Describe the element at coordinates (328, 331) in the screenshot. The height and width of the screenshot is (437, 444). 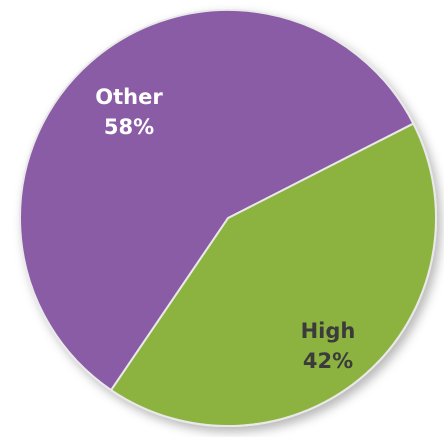
I see `slice-label-high: High` at that location.